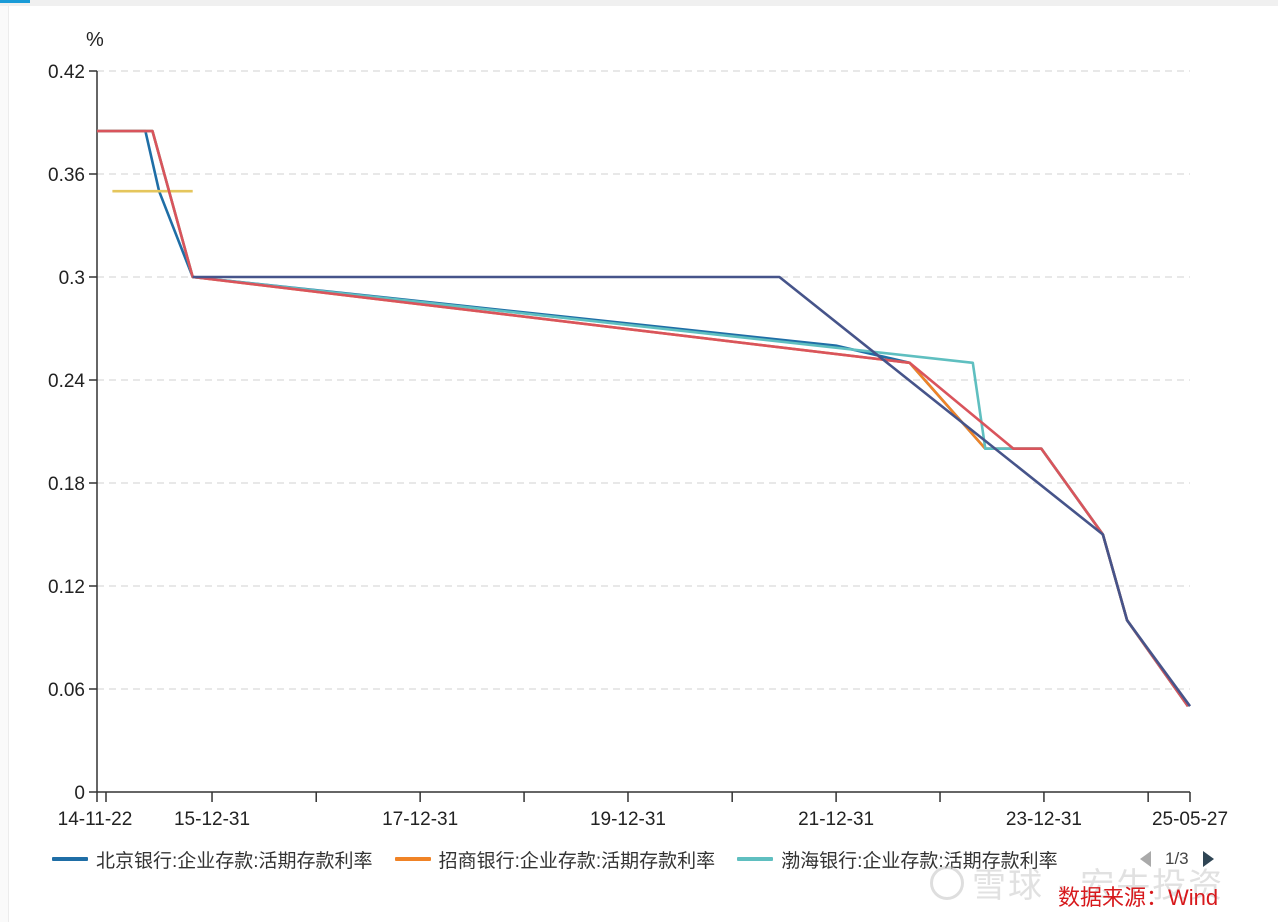  Describe the element at coordinates (1138, 897) in the screenshot. I see `data-source: 数据来源：Wind` at that location.